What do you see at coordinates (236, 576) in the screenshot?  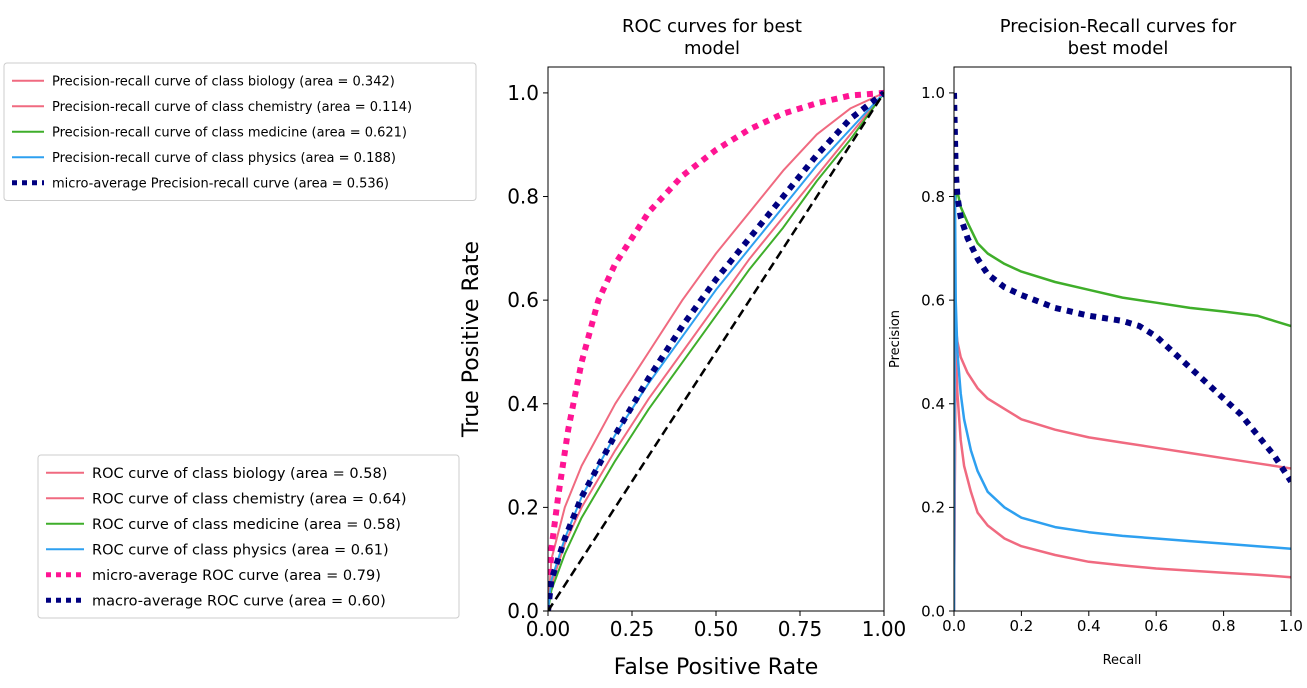 I see `roc-legend-label: micro-average ROC curve (area = 0.79)` at bounding box center [236, 576].